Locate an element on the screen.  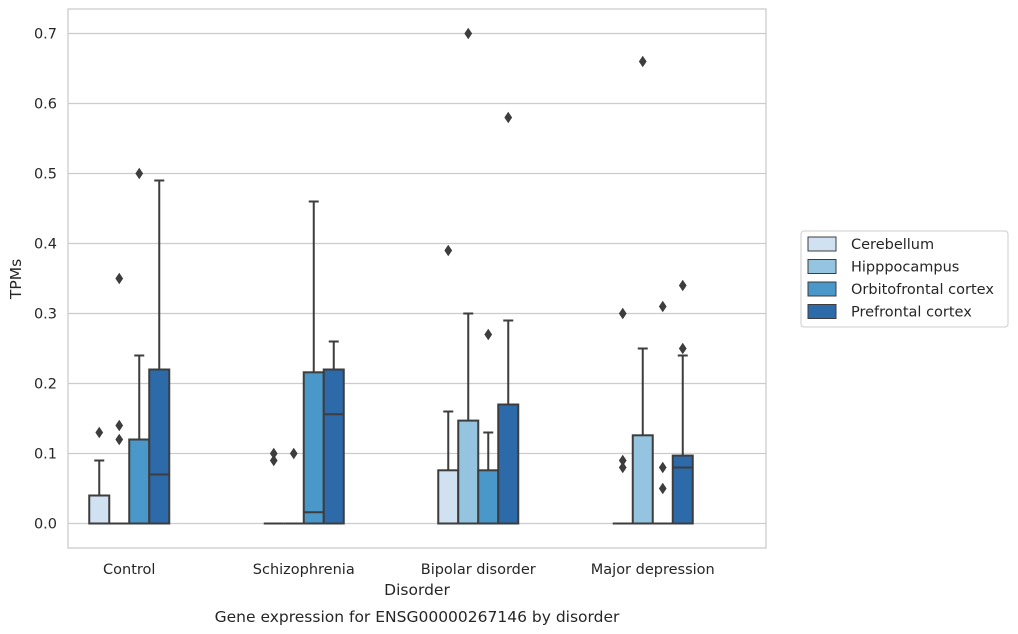
legend-label: Orbitofrontal cortex is located at coordinates (922, 290).